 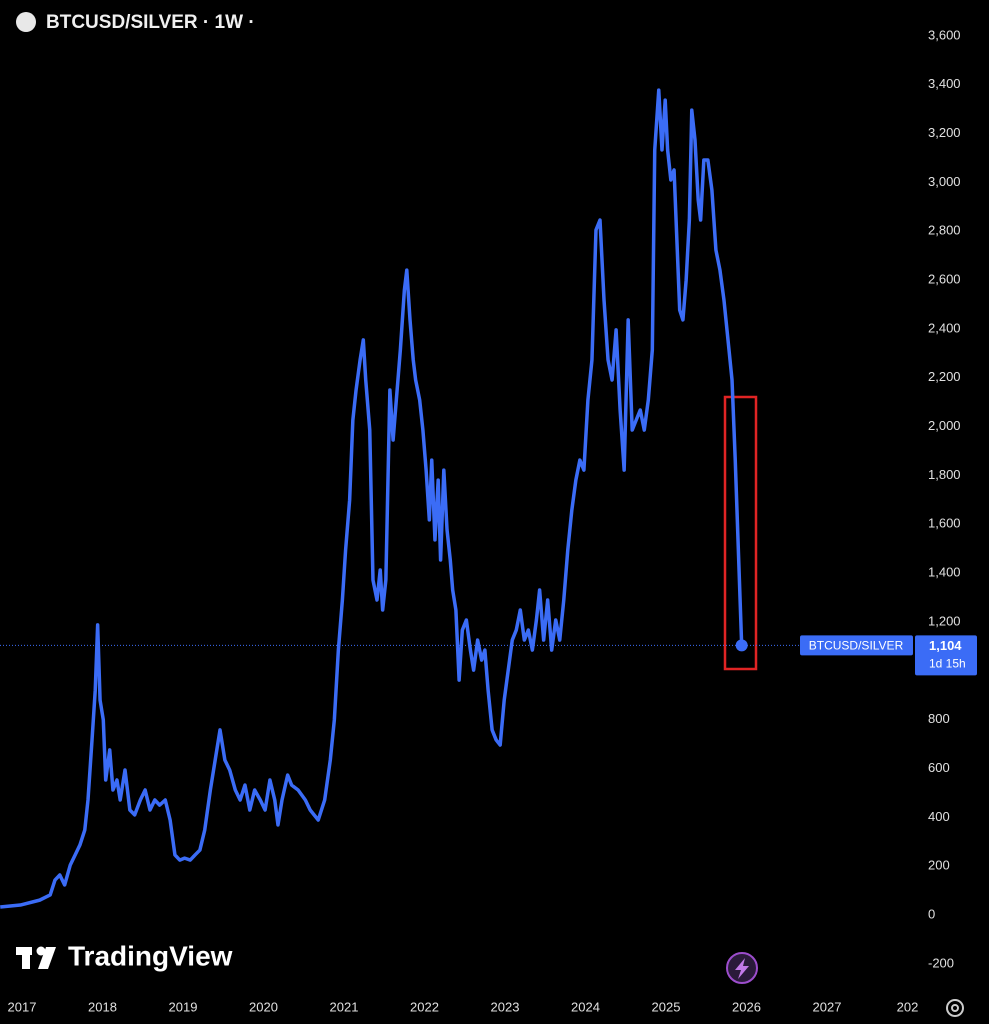 What do you see at coordinates (944, 620) in the screenshot?
I see `y-tick-label: 1,200` at bounding box center [944, 620].